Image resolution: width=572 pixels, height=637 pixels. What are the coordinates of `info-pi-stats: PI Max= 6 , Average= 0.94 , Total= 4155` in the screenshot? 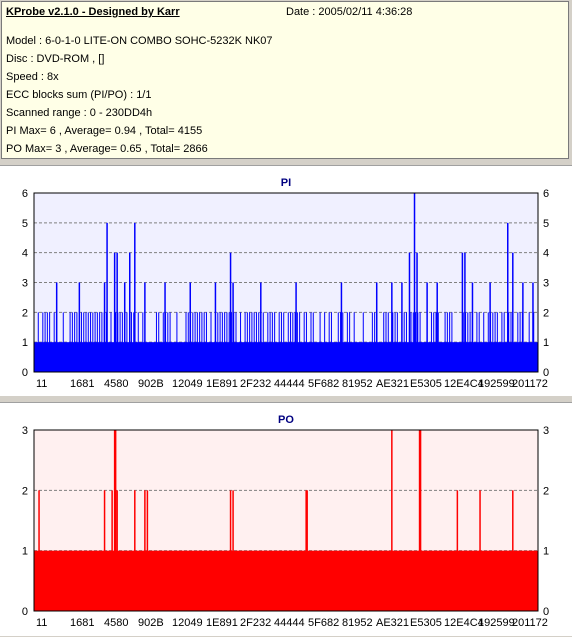 It's located at (104, 131).